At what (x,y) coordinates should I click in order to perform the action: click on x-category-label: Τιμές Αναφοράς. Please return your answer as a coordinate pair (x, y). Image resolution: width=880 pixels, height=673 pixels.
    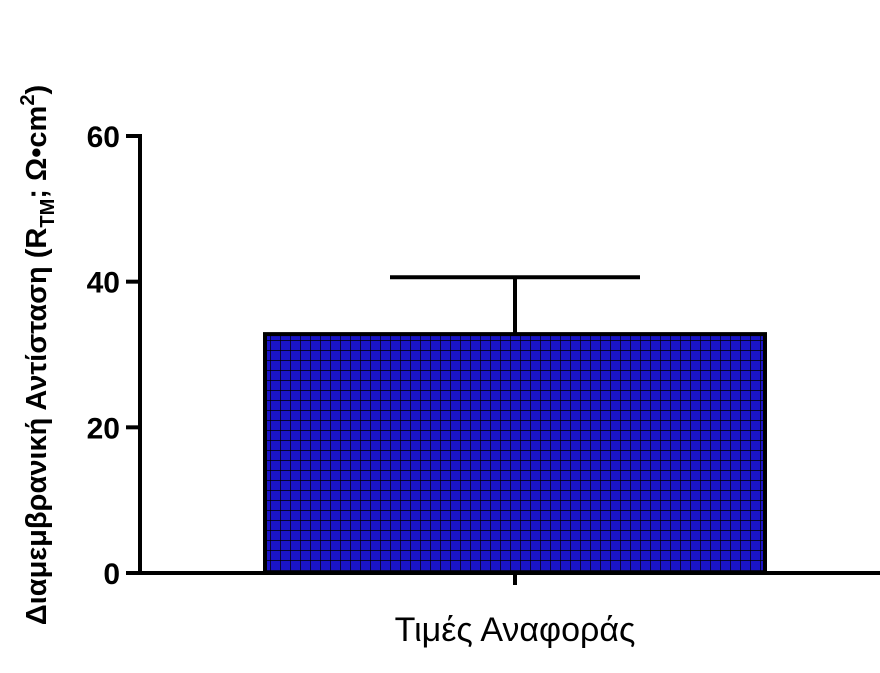
    Looking at the image, I should click on (515, 630).